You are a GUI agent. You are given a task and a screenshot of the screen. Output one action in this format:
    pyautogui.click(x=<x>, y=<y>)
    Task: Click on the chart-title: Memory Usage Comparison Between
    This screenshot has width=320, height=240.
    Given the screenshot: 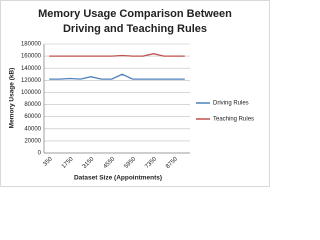 What is the action you would take?
    pyautogui.click(x=135, y=14)
    